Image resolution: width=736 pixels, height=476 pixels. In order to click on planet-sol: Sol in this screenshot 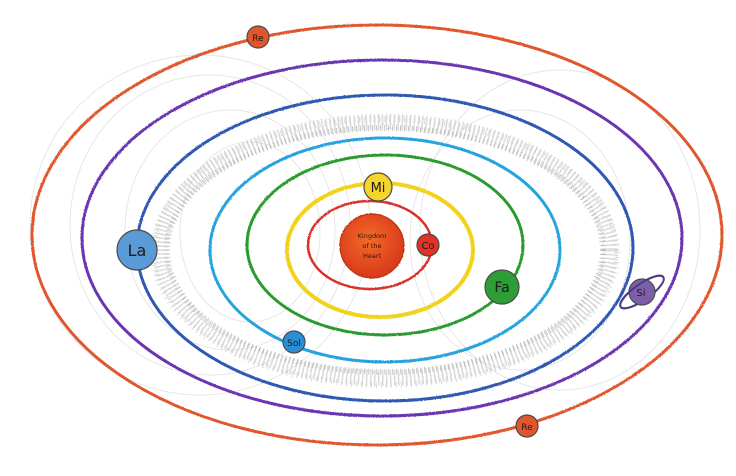, I will do `click(294, 342)`.